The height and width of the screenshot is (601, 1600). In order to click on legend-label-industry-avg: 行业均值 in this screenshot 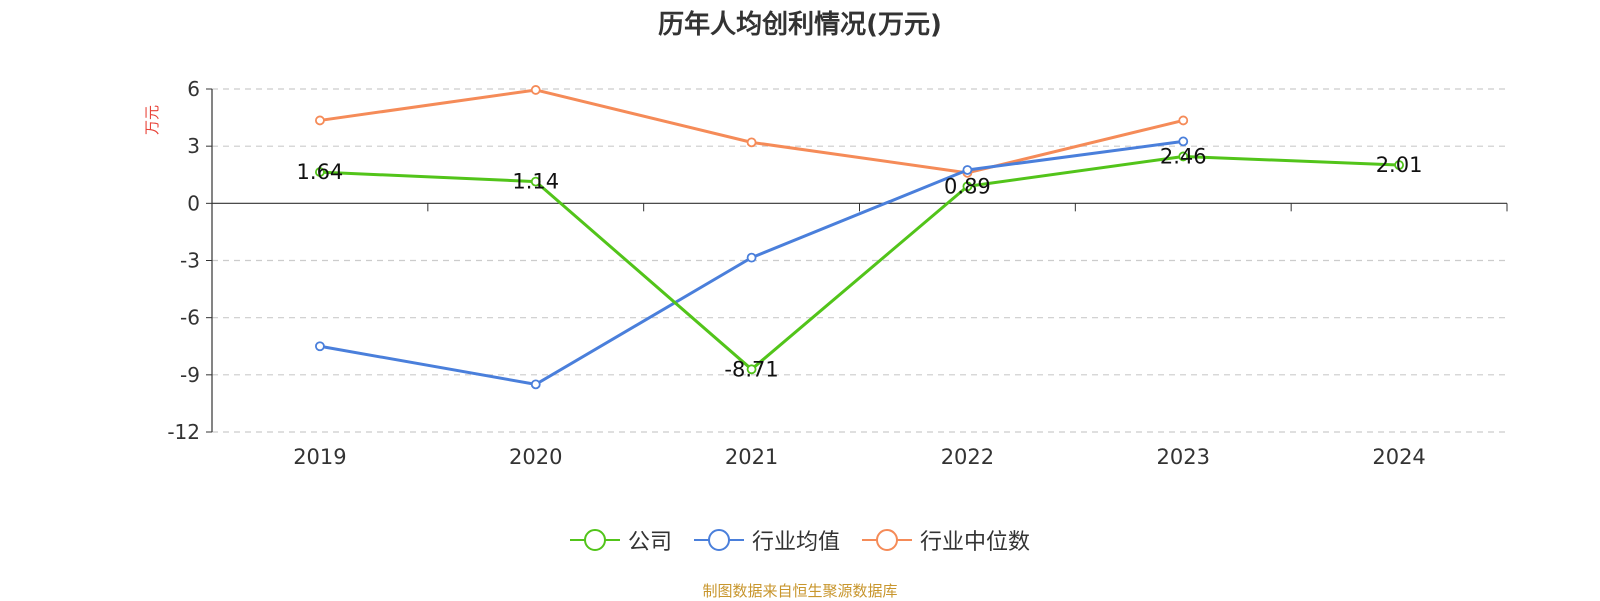, I will do `click(795, 542)`.